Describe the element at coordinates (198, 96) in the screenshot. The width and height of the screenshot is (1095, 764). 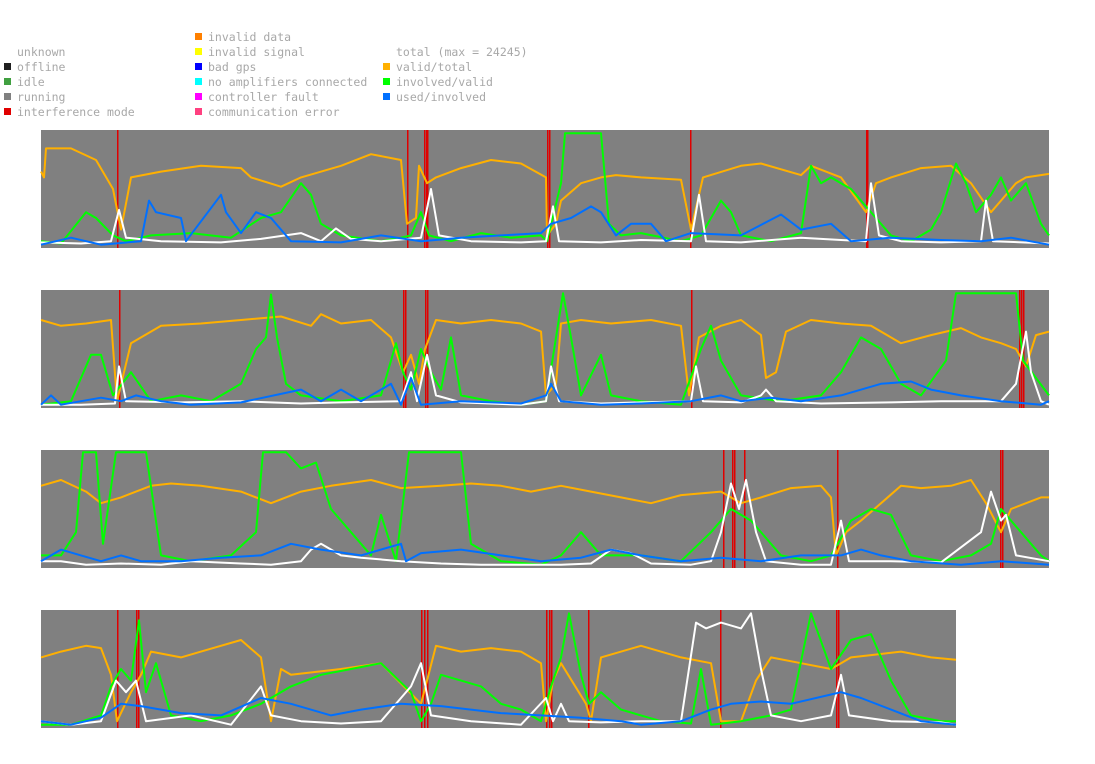
I see `swatch-controller-fault` at that location.